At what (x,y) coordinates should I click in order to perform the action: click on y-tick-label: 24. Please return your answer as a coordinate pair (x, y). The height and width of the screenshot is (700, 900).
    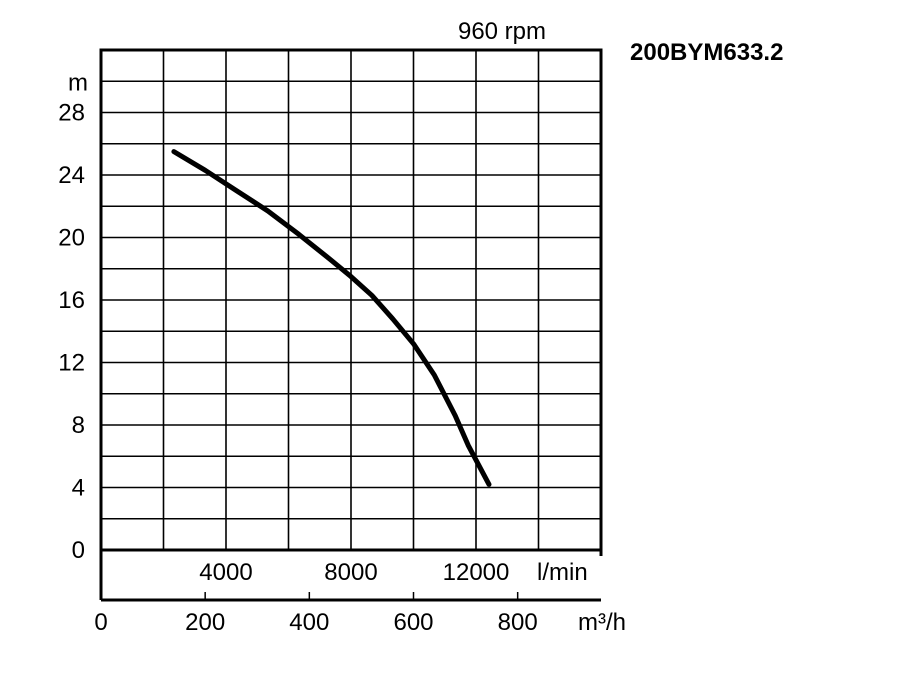
    Looking at the image, I should click on (71, 175).